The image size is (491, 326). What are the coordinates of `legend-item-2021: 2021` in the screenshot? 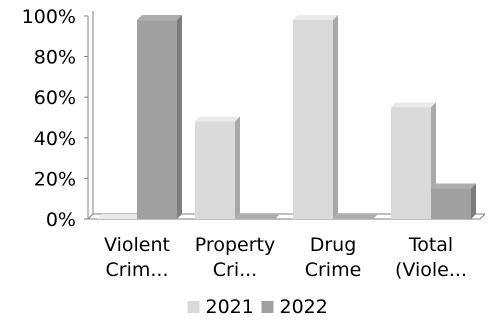 It's located at (220, 307).